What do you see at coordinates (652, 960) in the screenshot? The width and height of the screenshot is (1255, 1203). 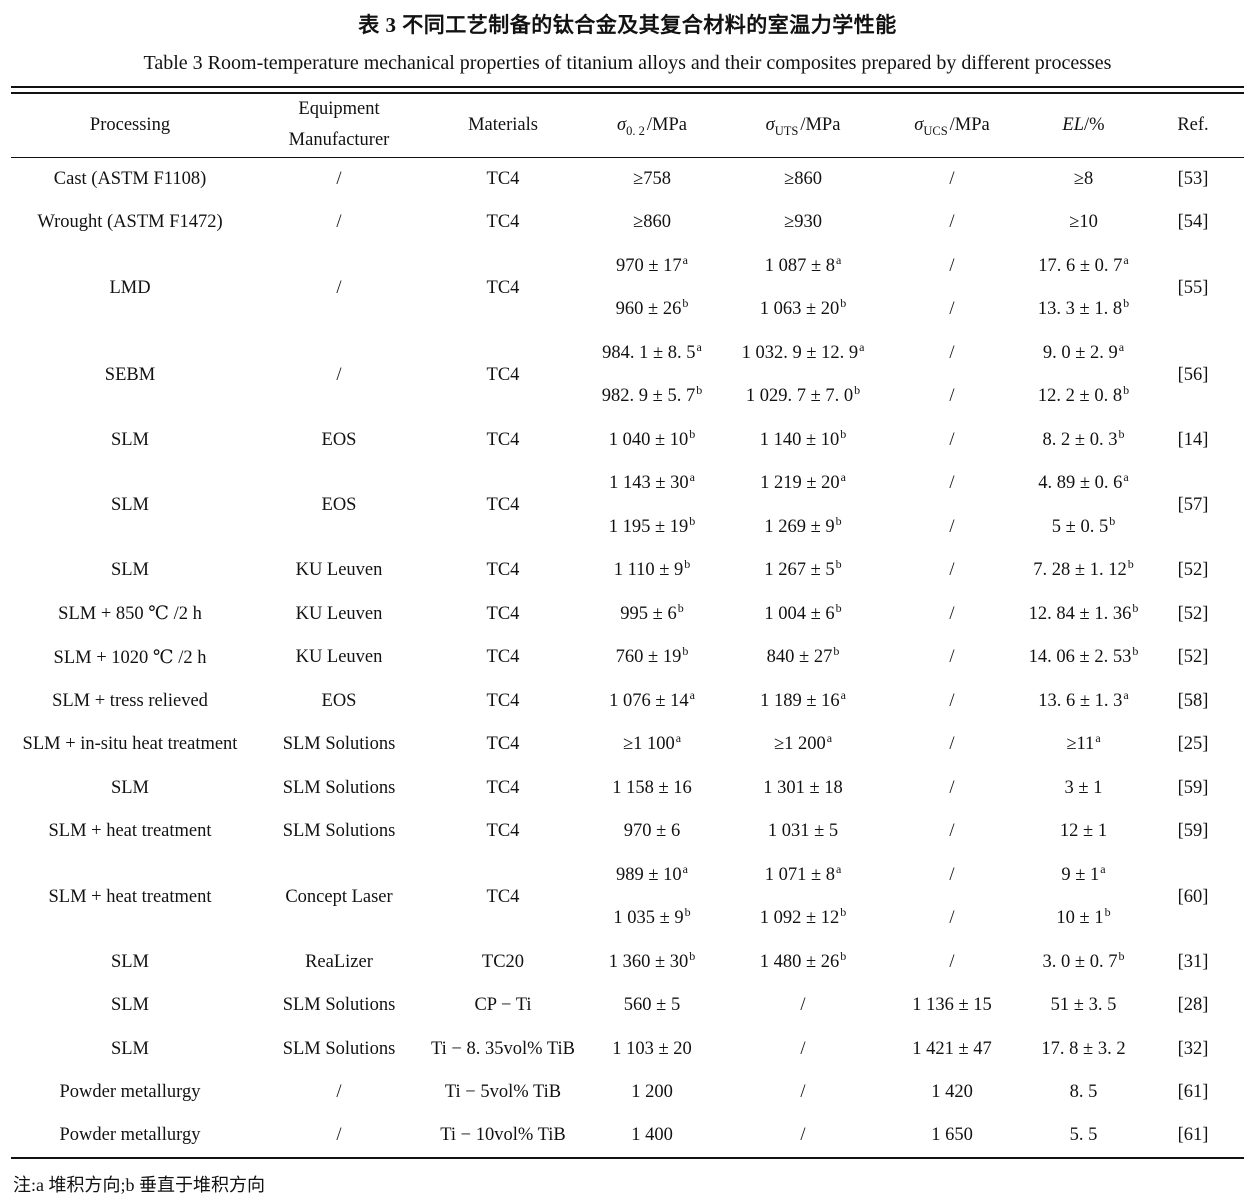 I see `cell-s02: 1 360 ± 30b` at bounding box center [652, 960].